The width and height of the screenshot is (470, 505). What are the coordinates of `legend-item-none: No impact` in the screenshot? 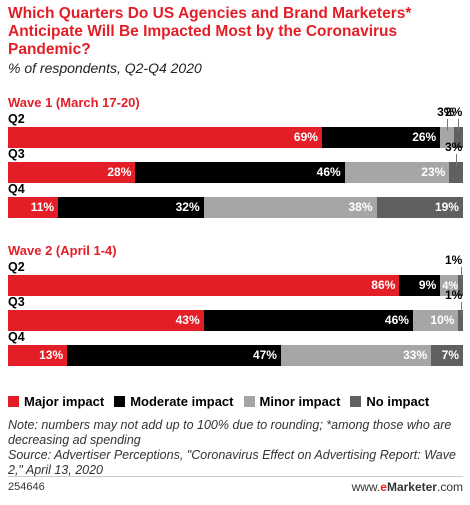 It's located at (389, 401).